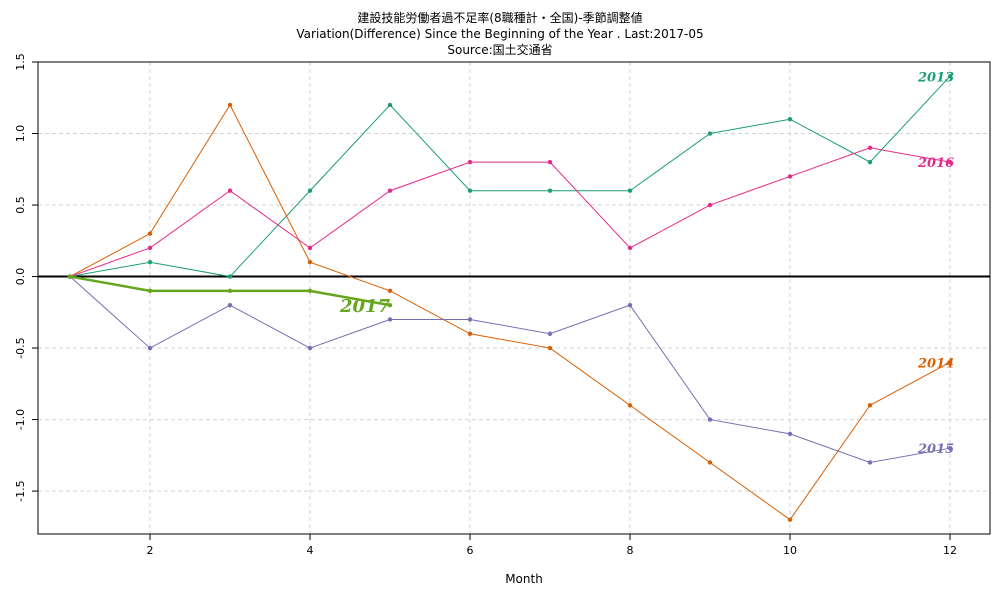 The width and height of the screenshot is (1000, 600). Describe the element at coordinates (150, 550) in the screenshot. I see `x-tick-label: 2` at that location.